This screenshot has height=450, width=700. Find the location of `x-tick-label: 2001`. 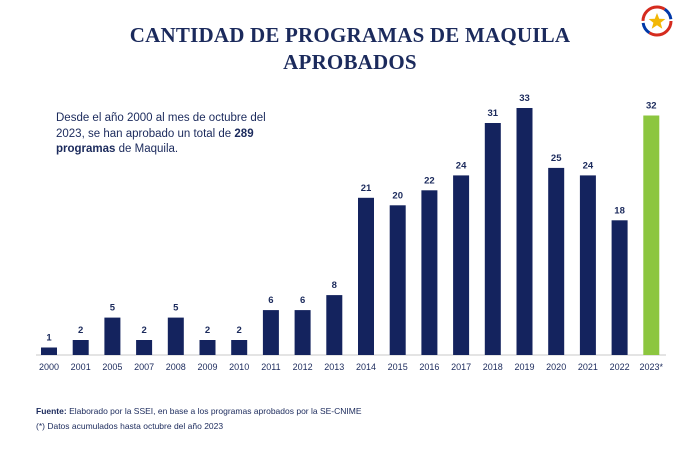

x-tick-label: 2001 is located at coordinates (81, 367).